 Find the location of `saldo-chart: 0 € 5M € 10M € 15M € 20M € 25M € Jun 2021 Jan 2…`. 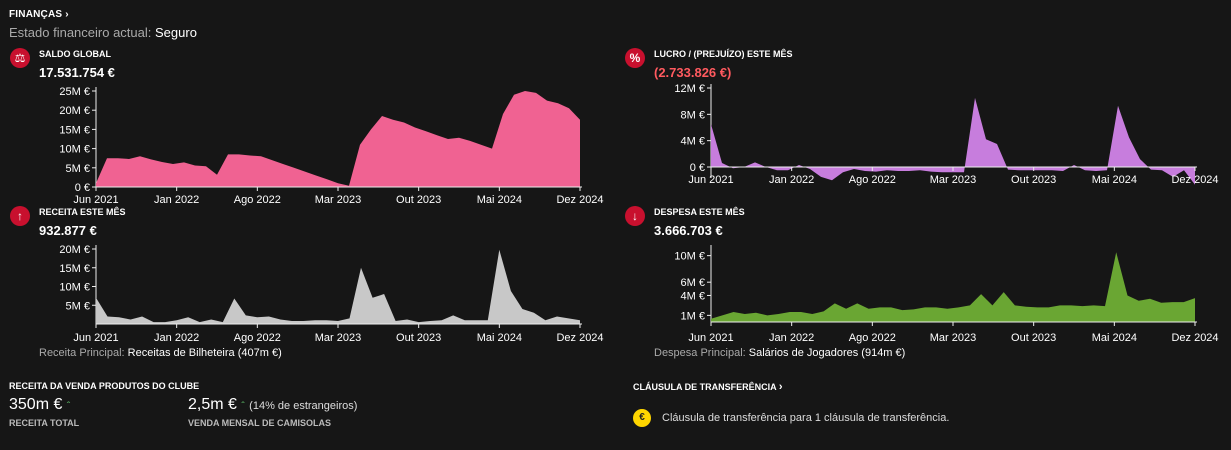

saldo-chart: 0 € 5M € 10M € 15M € 20M € 25M € Jun 2021 Jan 2… is located at coordinates (331, 146).